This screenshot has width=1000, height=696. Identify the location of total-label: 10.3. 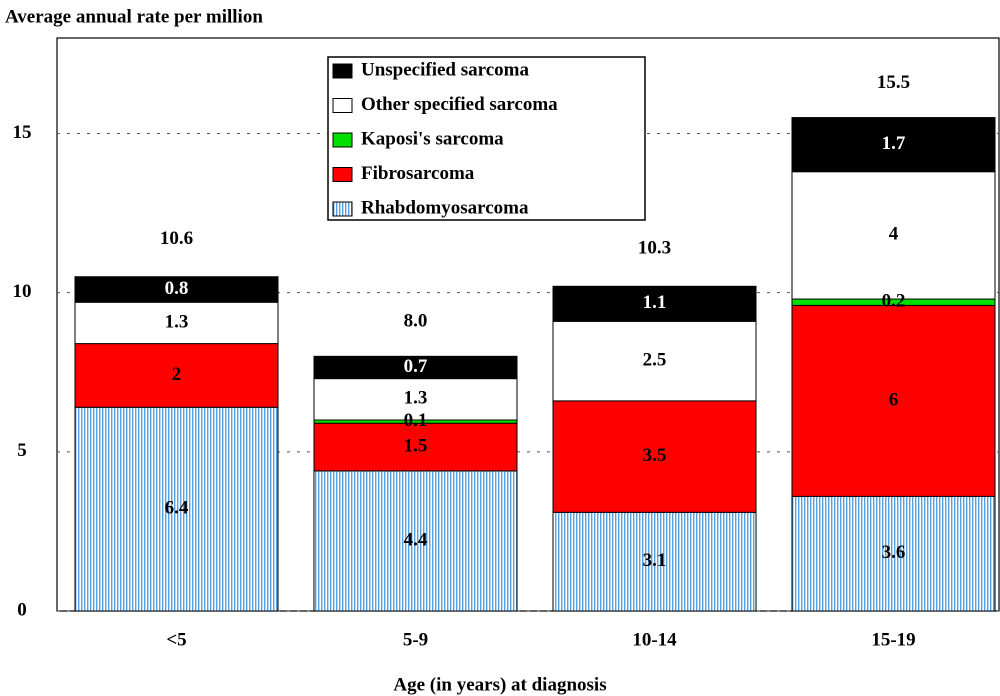
(654, 247).